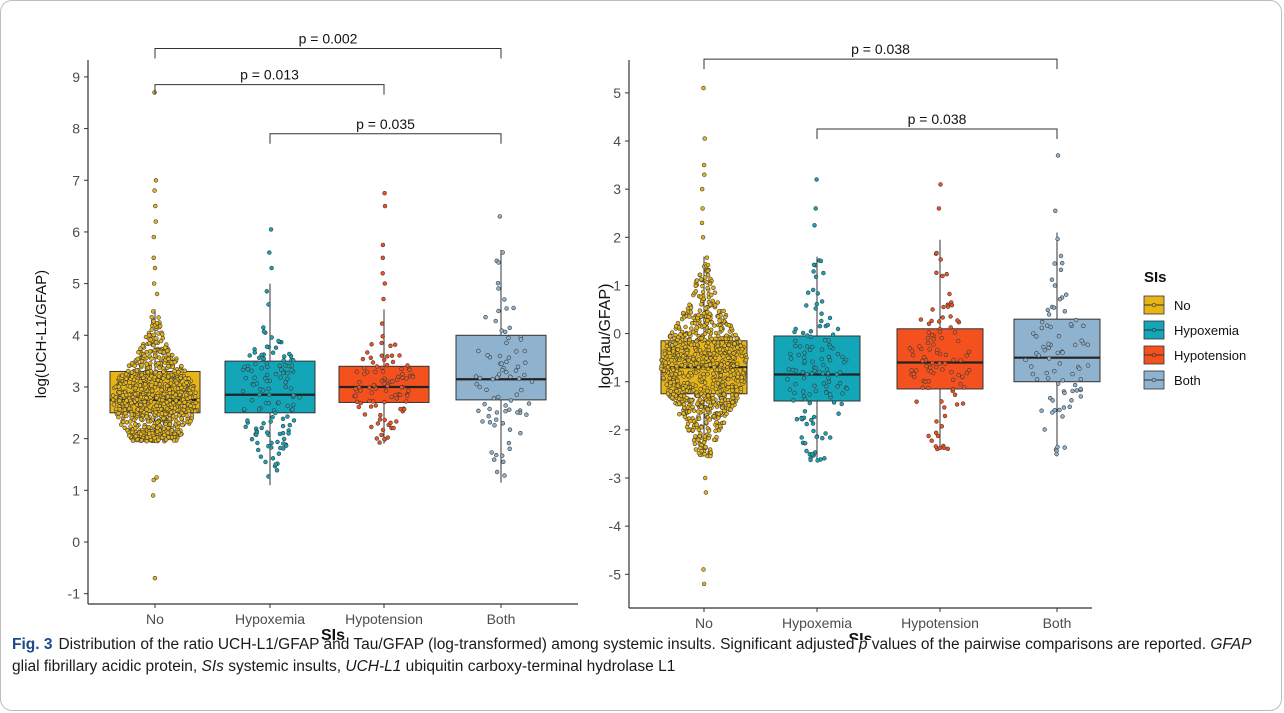 This screenshot has width=1284, height=713. What do you see at coordinates (860, 635) in the screenshot?
I see `x-axis-label: SIs` at bounding box center [860, 635].